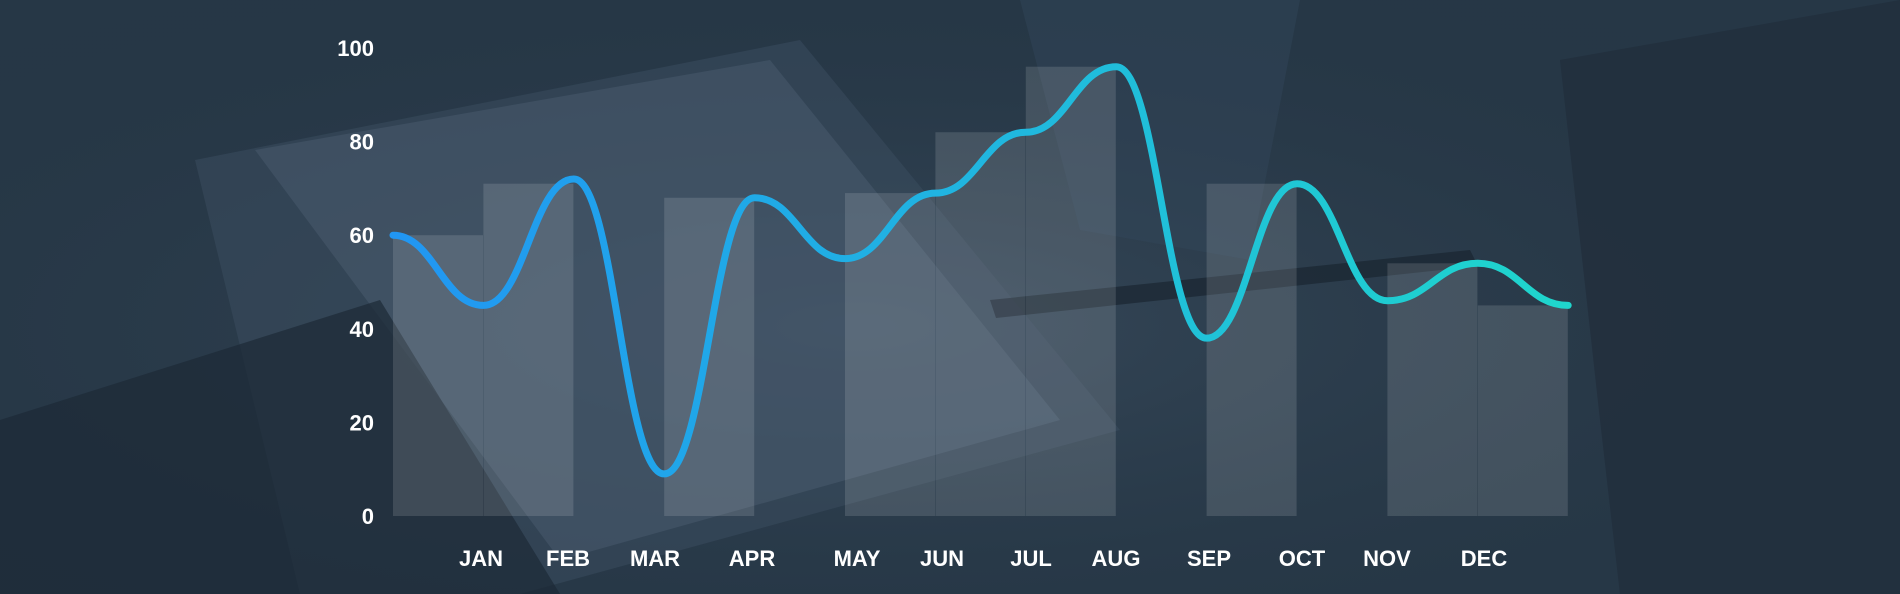  What do you see at coordinates (481, 558) in the screenshot?
I see `x-tick-label: JAN` at bounding box center [481, 558].